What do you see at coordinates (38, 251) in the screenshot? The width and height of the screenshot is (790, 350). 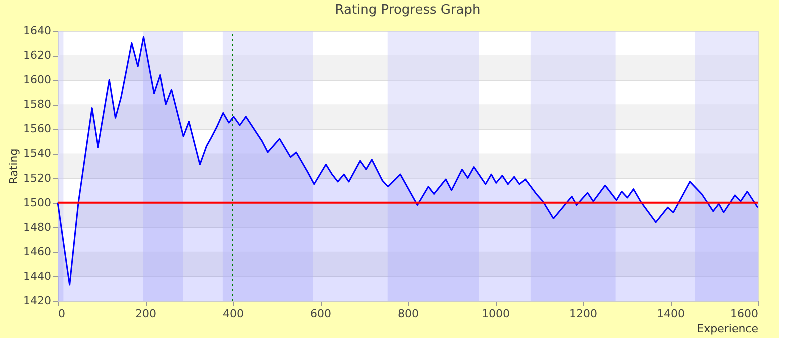 I see `y-tick-label: 1460` at bounding box center [38, 251].